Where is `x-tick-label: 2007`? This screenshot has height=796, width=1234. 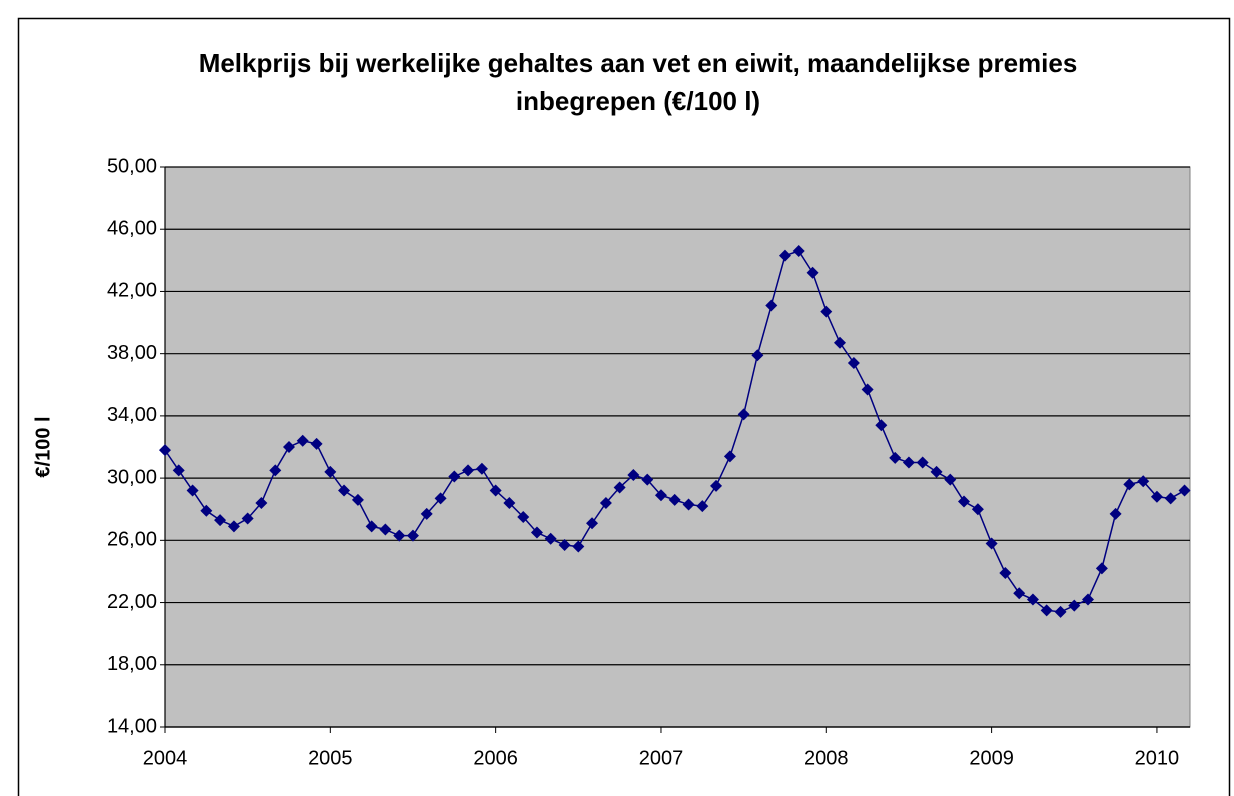
x-tick-label: 2007 is located at coordinates (661, 758).